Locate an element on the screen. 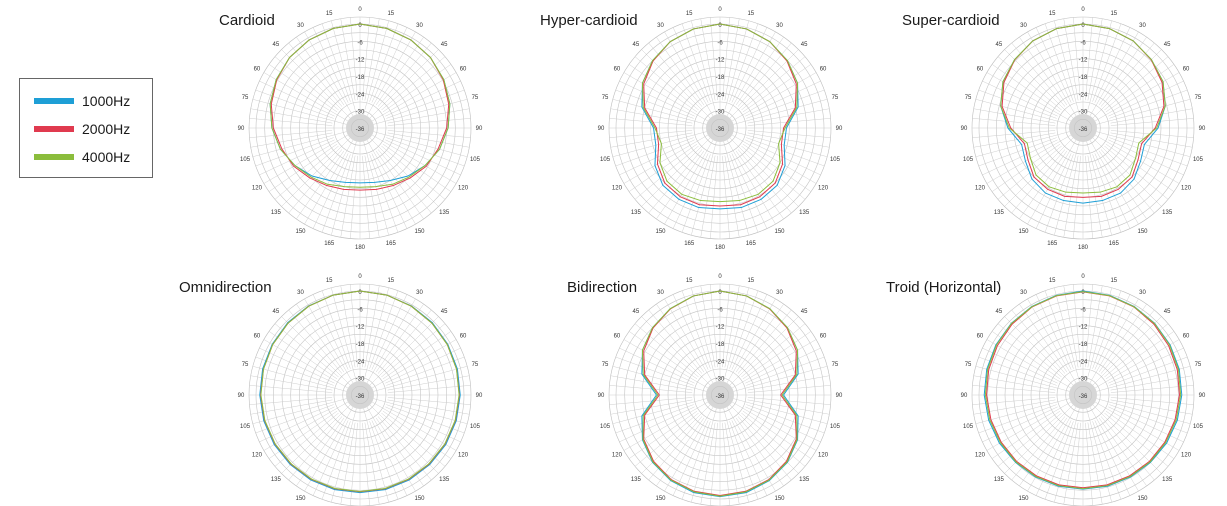 The height and width of the screenshot is (506, 1227). angle-tick-label: 75 is located at coordinates (1198, 365).